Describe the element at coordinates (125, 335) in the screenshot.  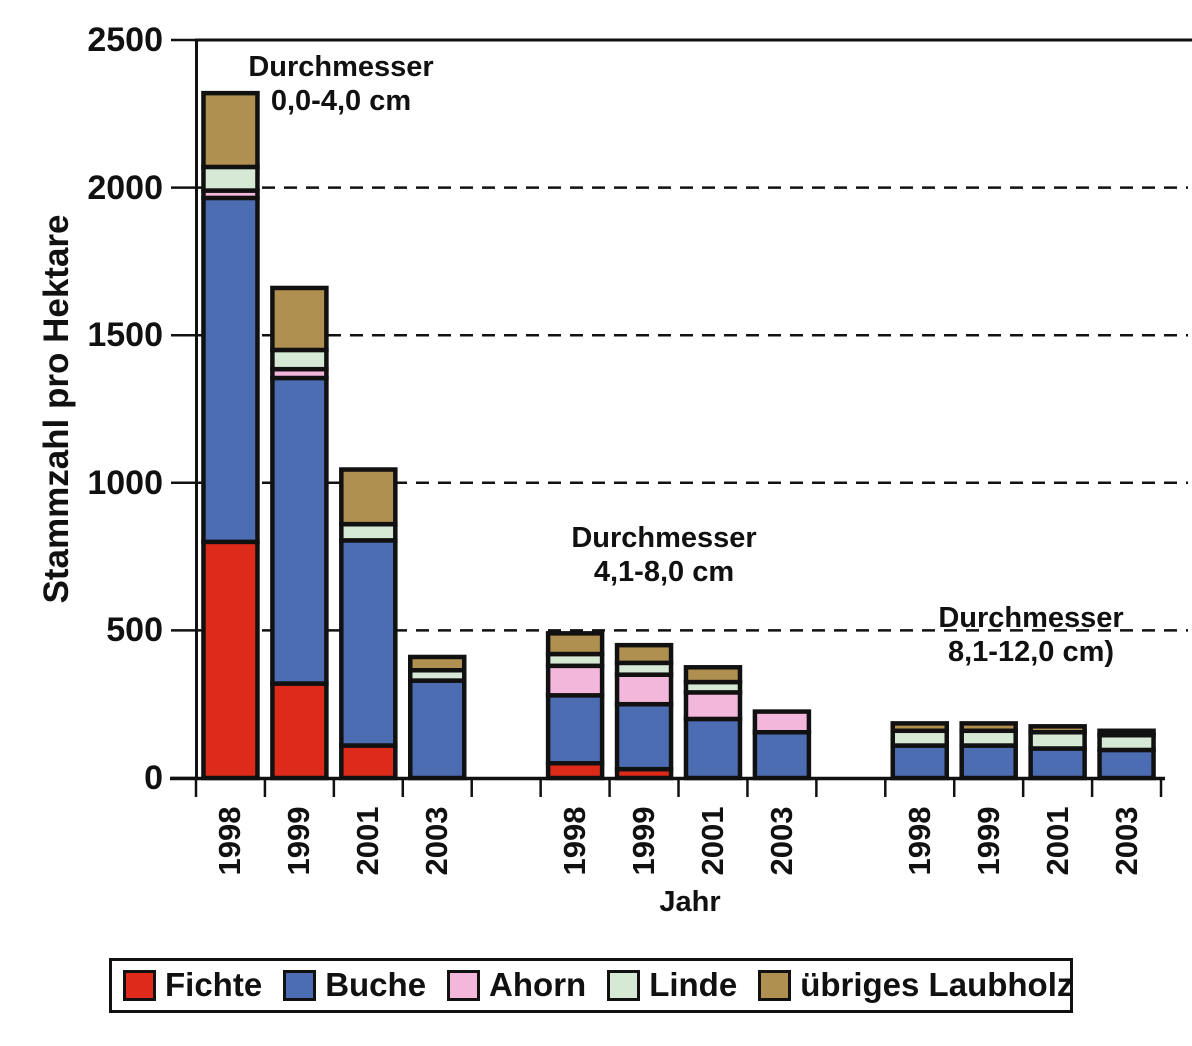
I see `y-tick-label: 1500` at that location.